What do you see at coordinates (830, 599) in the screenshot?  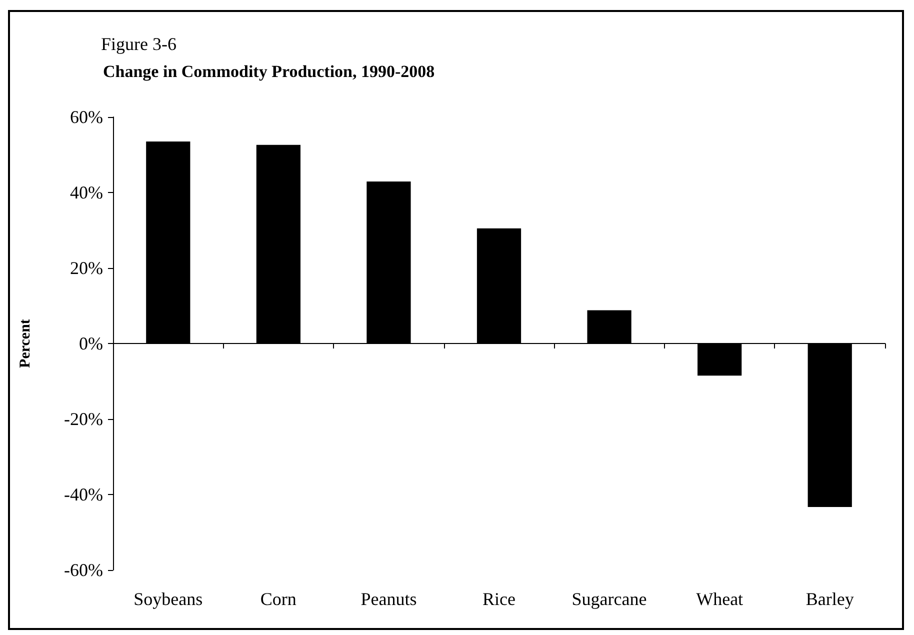 I see `x-tick-label: Barley` at bounding box center [830, 599].